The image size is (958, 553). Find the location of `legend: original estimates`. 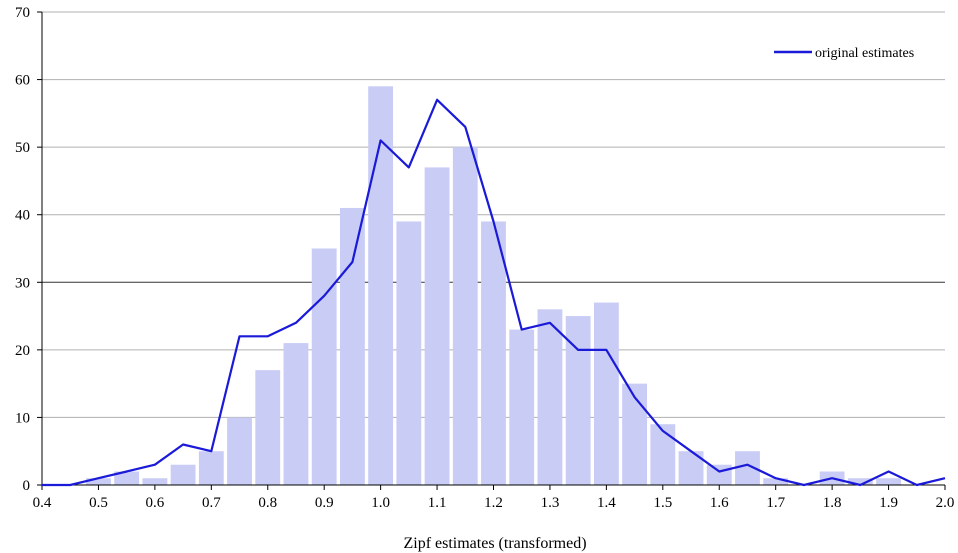

legend: original estimates is located at coordinates (844, 53).